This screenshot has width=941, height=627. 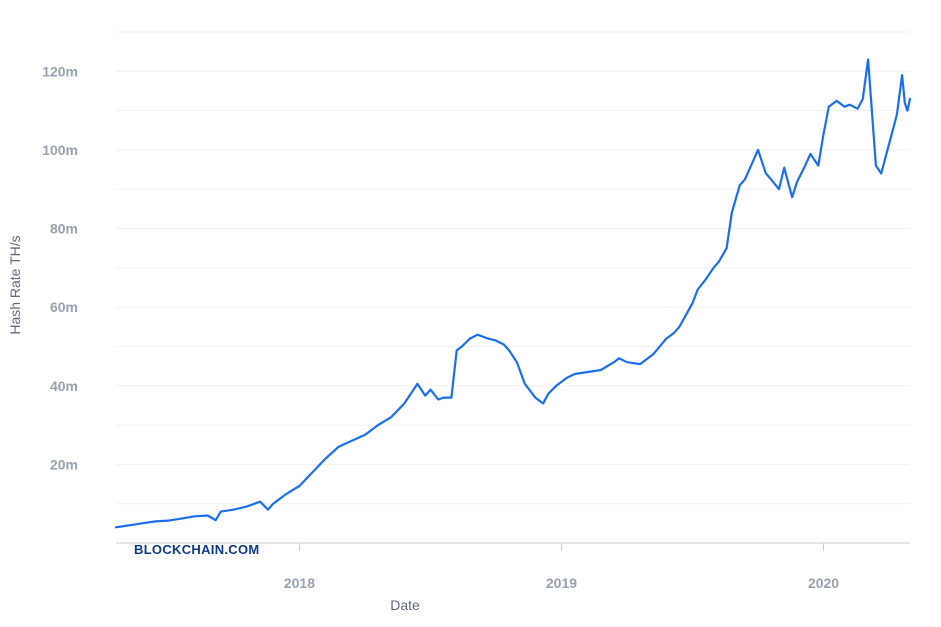 I want to click on blockchain-watermark: BLOCKCHAIN.COM, so click(x=197, y=549).